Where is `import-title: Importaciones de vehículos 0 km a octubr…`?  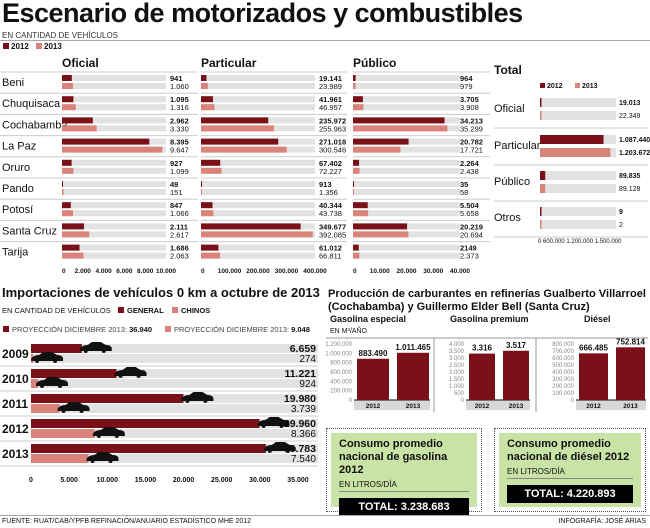 import-title: Importaciones de vehículos 0 km a octubr… is located at coordinates (161, 292).